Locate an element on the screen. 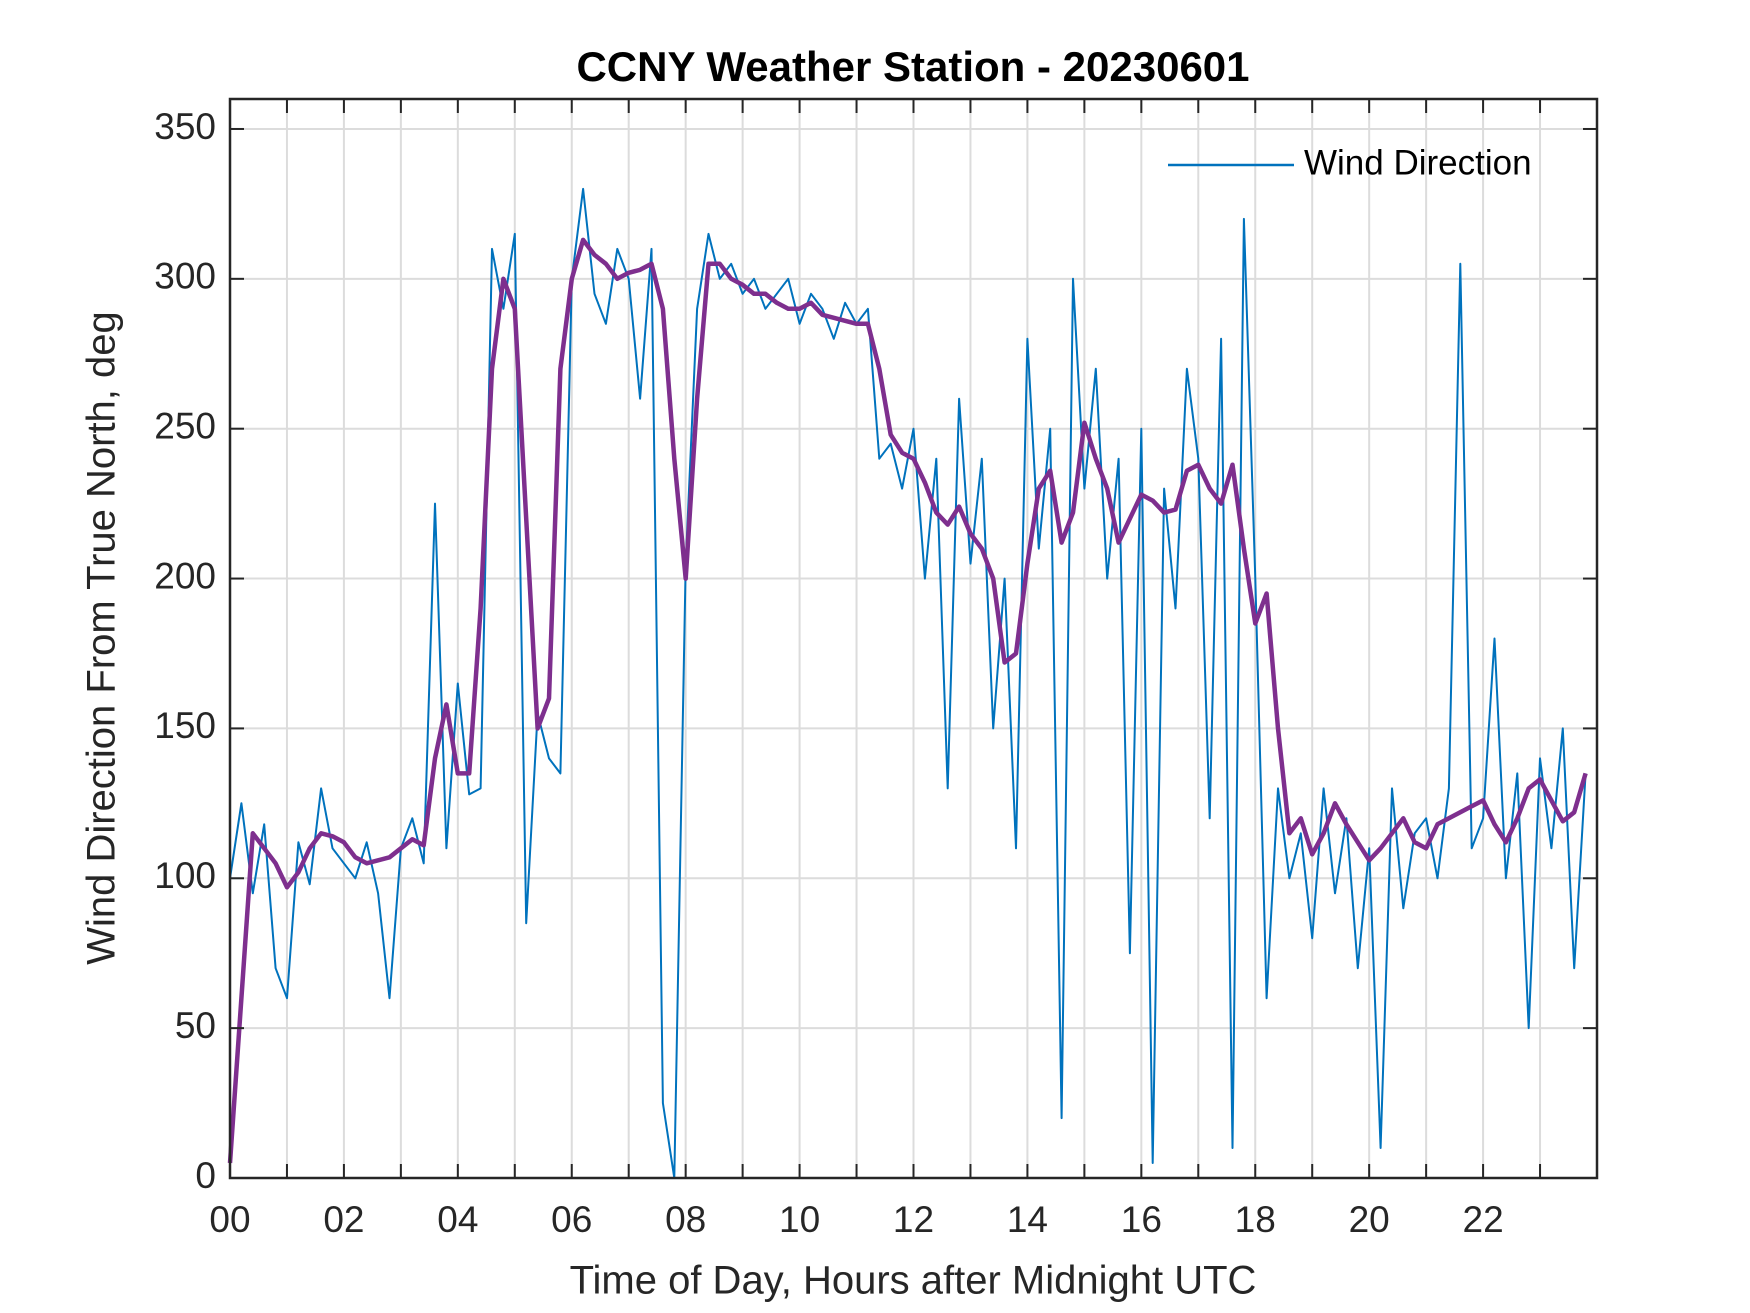 The image size is (1750, 1313). x-tick-label: 12 is located at coordinates (913, 1219).